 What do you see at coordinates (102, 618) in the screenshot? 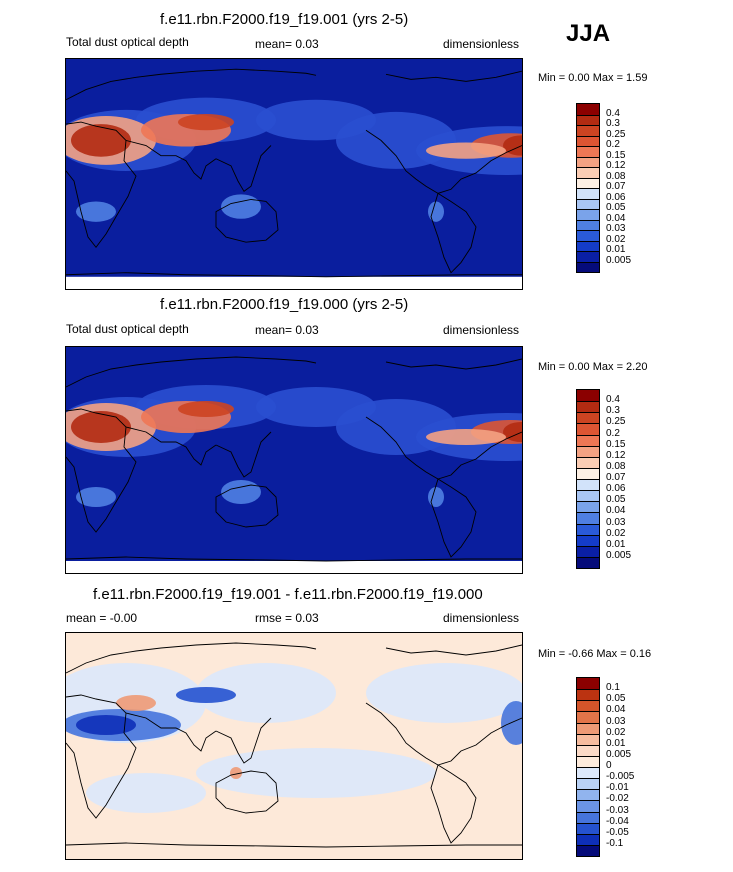
I see `panel3-mean: mean = -0.00` at bounding box center [102, 618].